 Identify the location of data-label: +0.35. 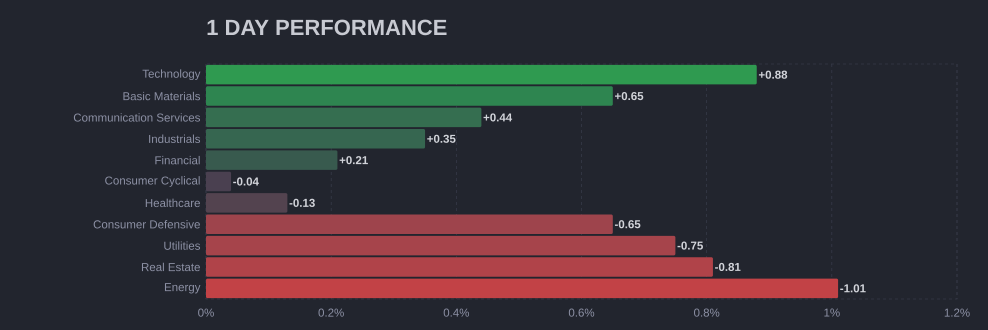
(441, 138).